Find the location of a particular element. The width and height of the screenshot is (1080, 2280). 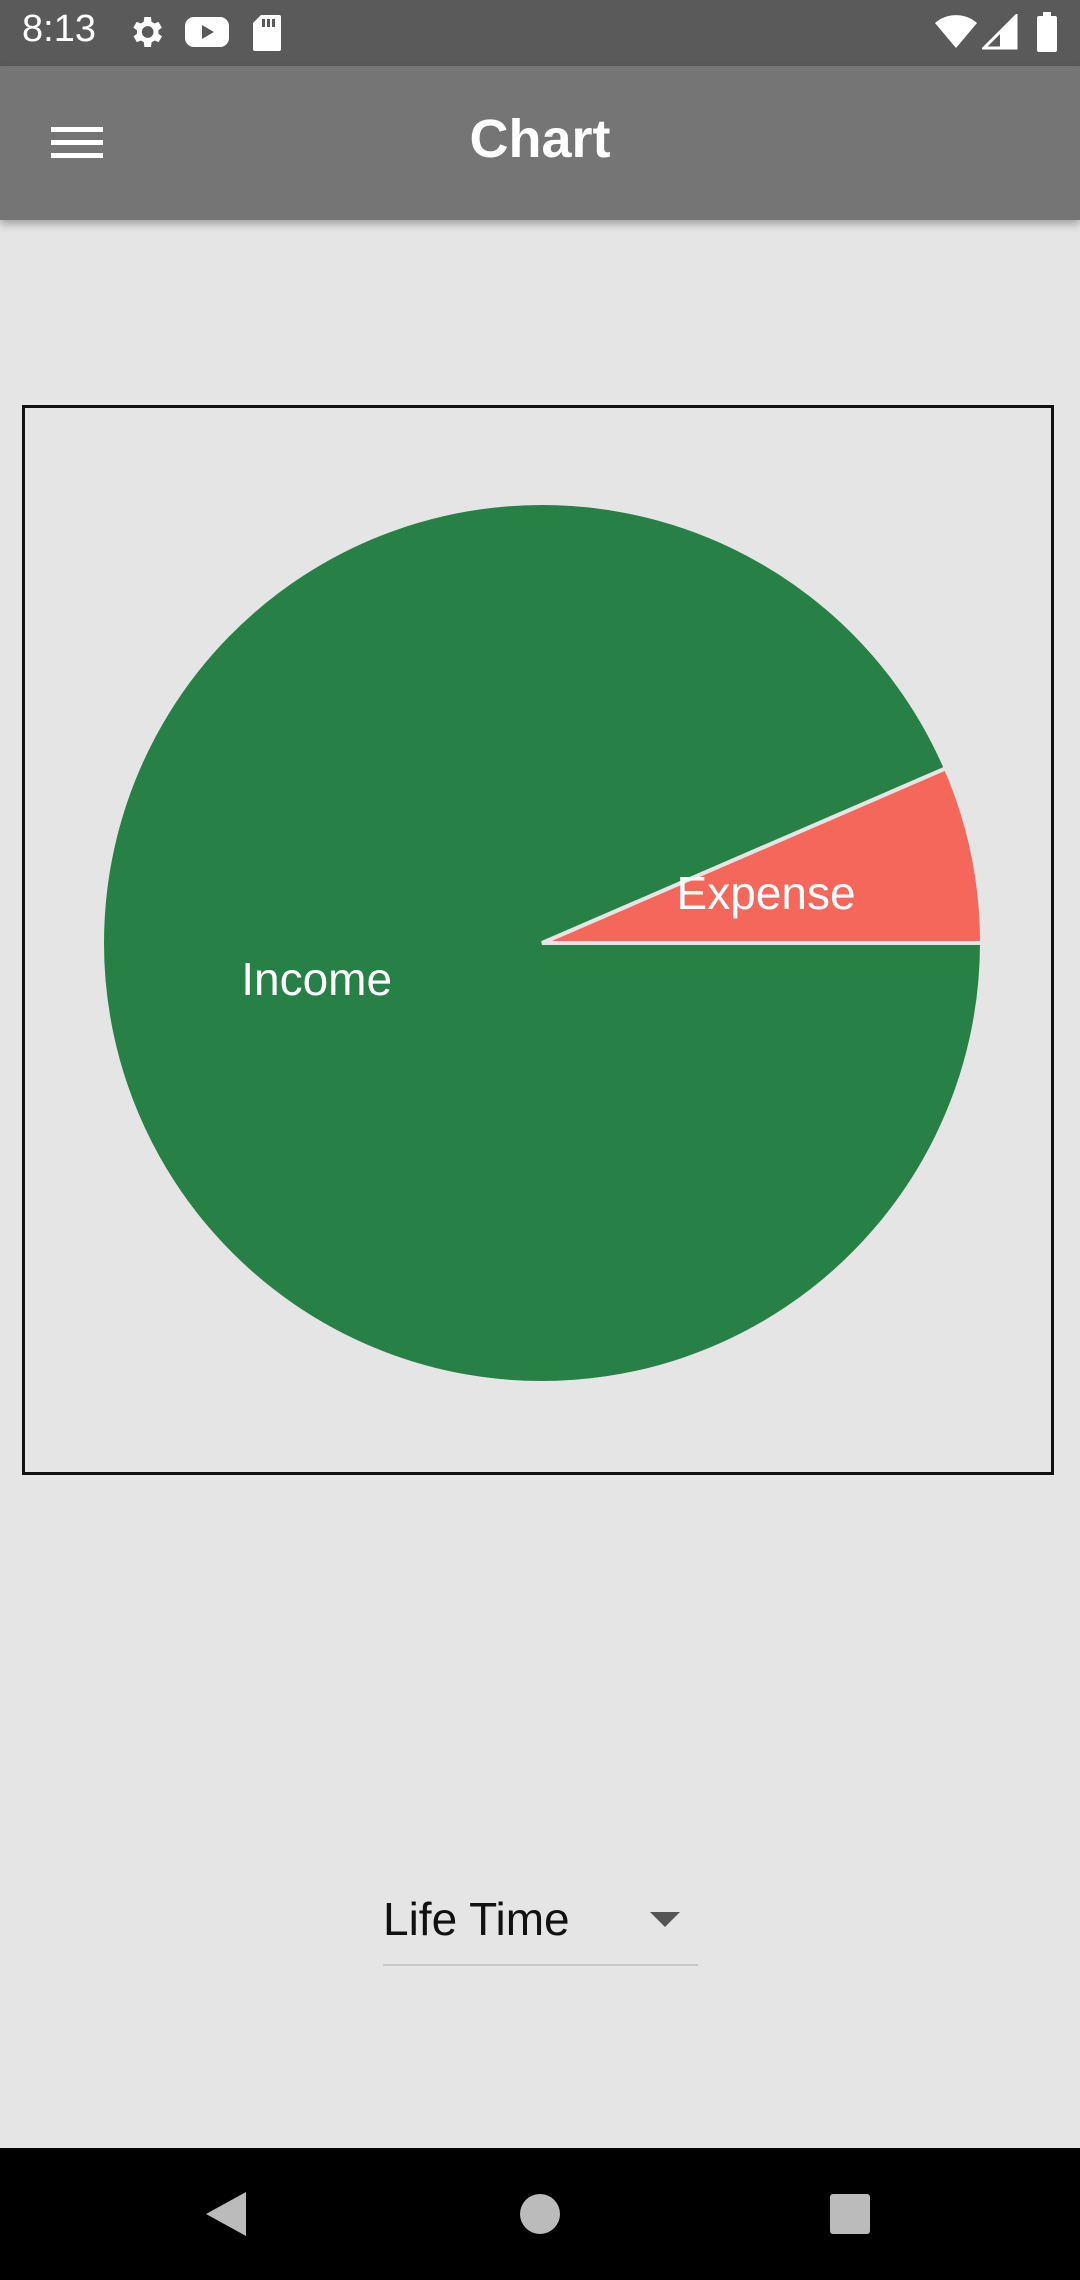

system-nav-bar is located at coordinates (540, 2214).